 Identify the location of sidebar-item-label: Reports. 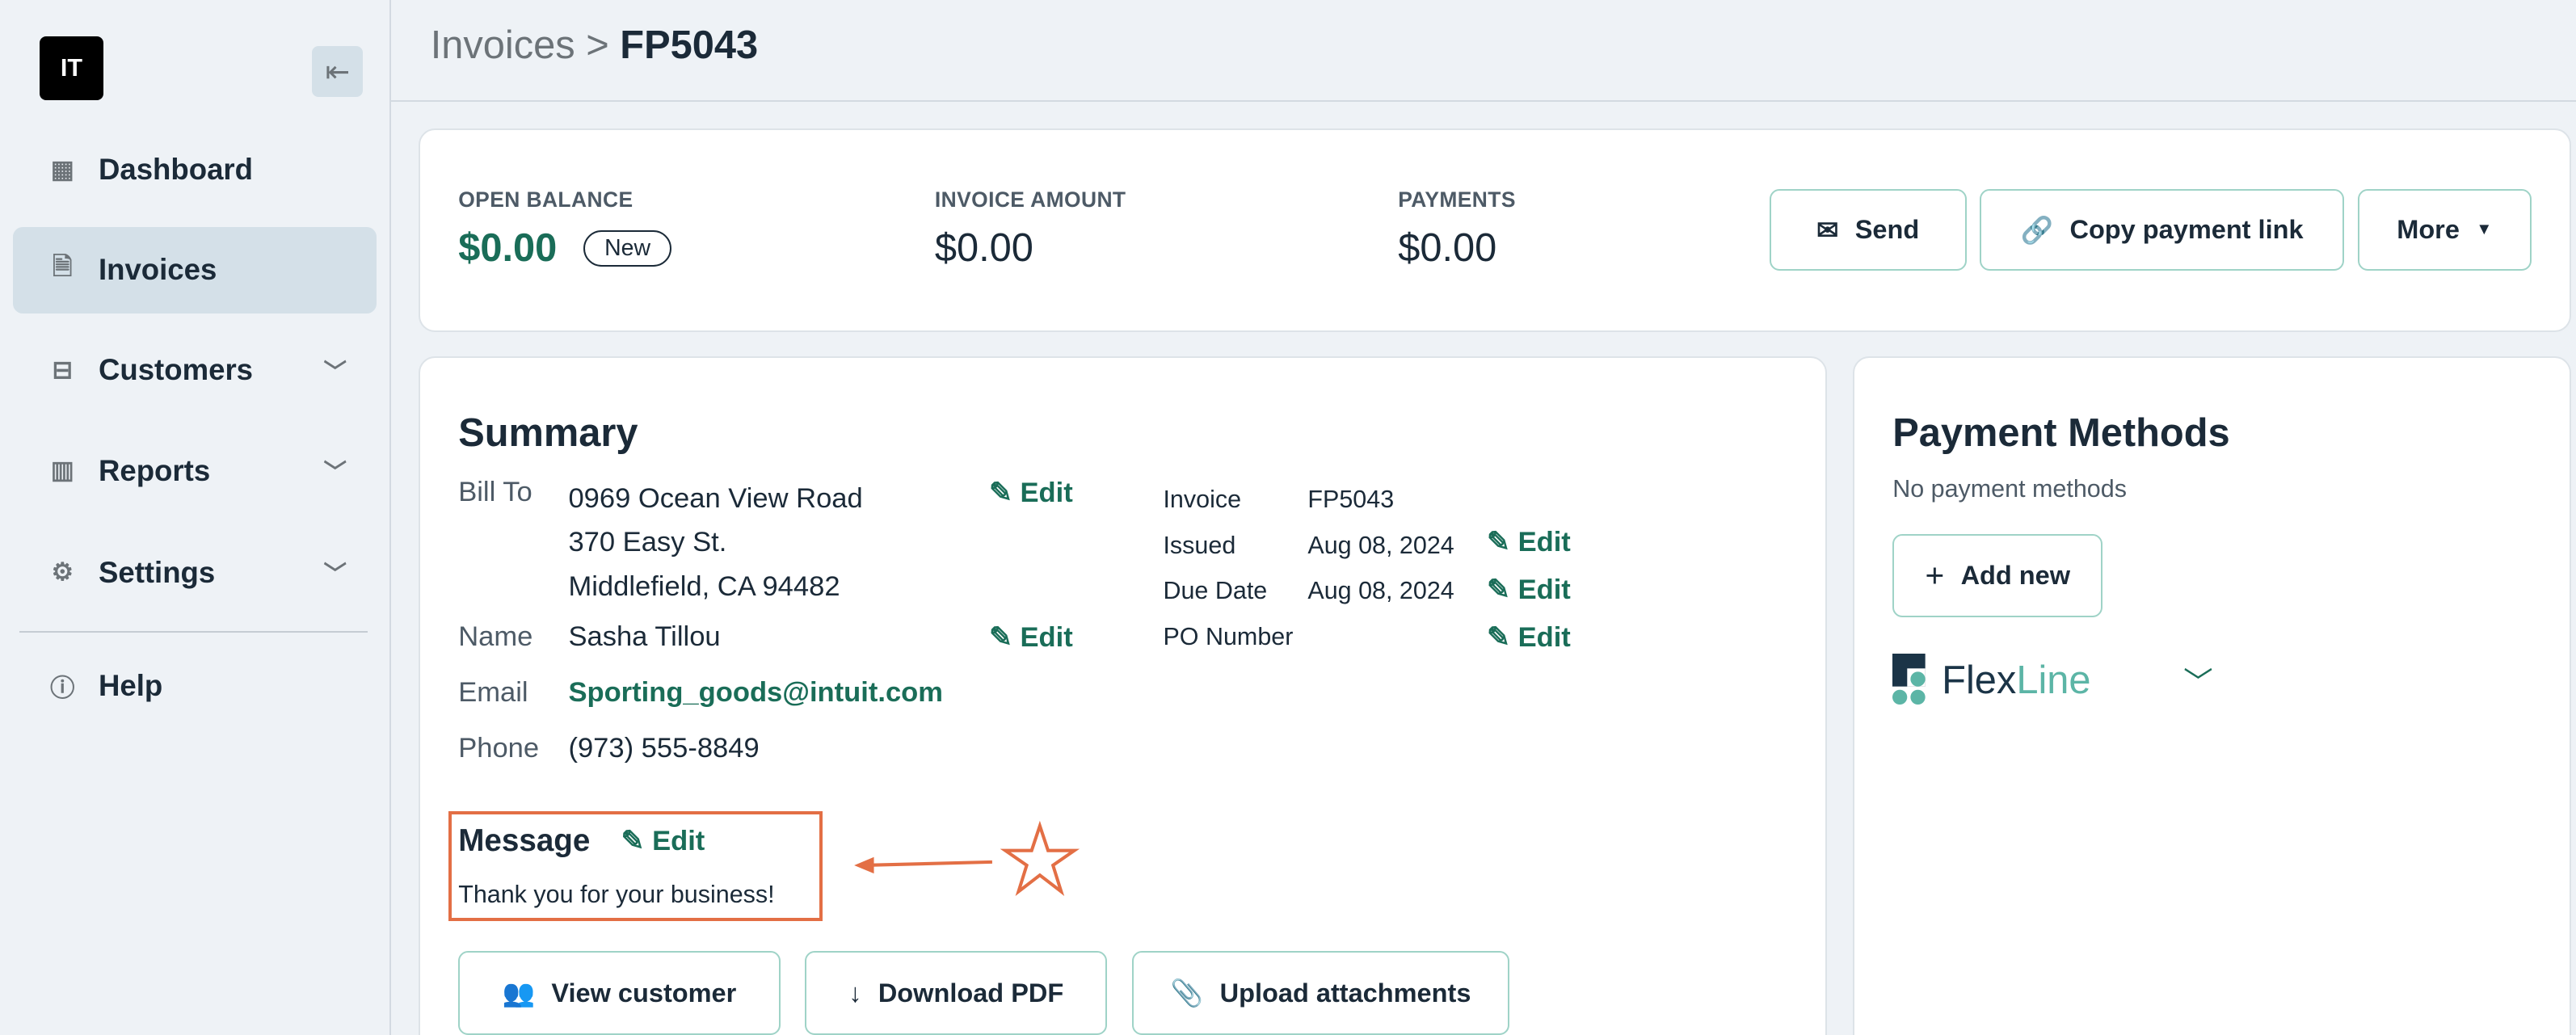
(154, 470).